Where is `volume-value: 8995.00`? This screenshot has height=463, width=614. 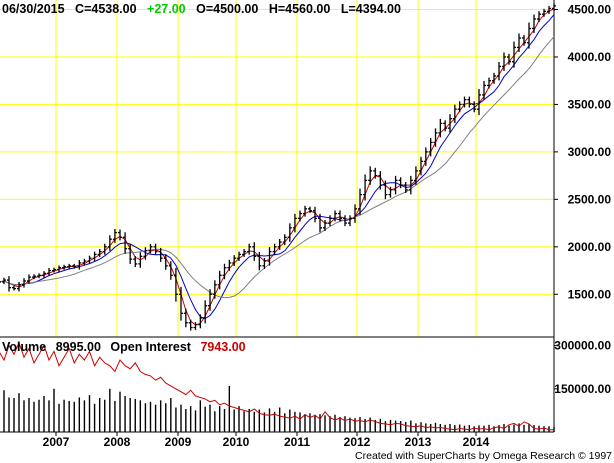
volume-value: 8995.00 is located at coordinates (78, 347).